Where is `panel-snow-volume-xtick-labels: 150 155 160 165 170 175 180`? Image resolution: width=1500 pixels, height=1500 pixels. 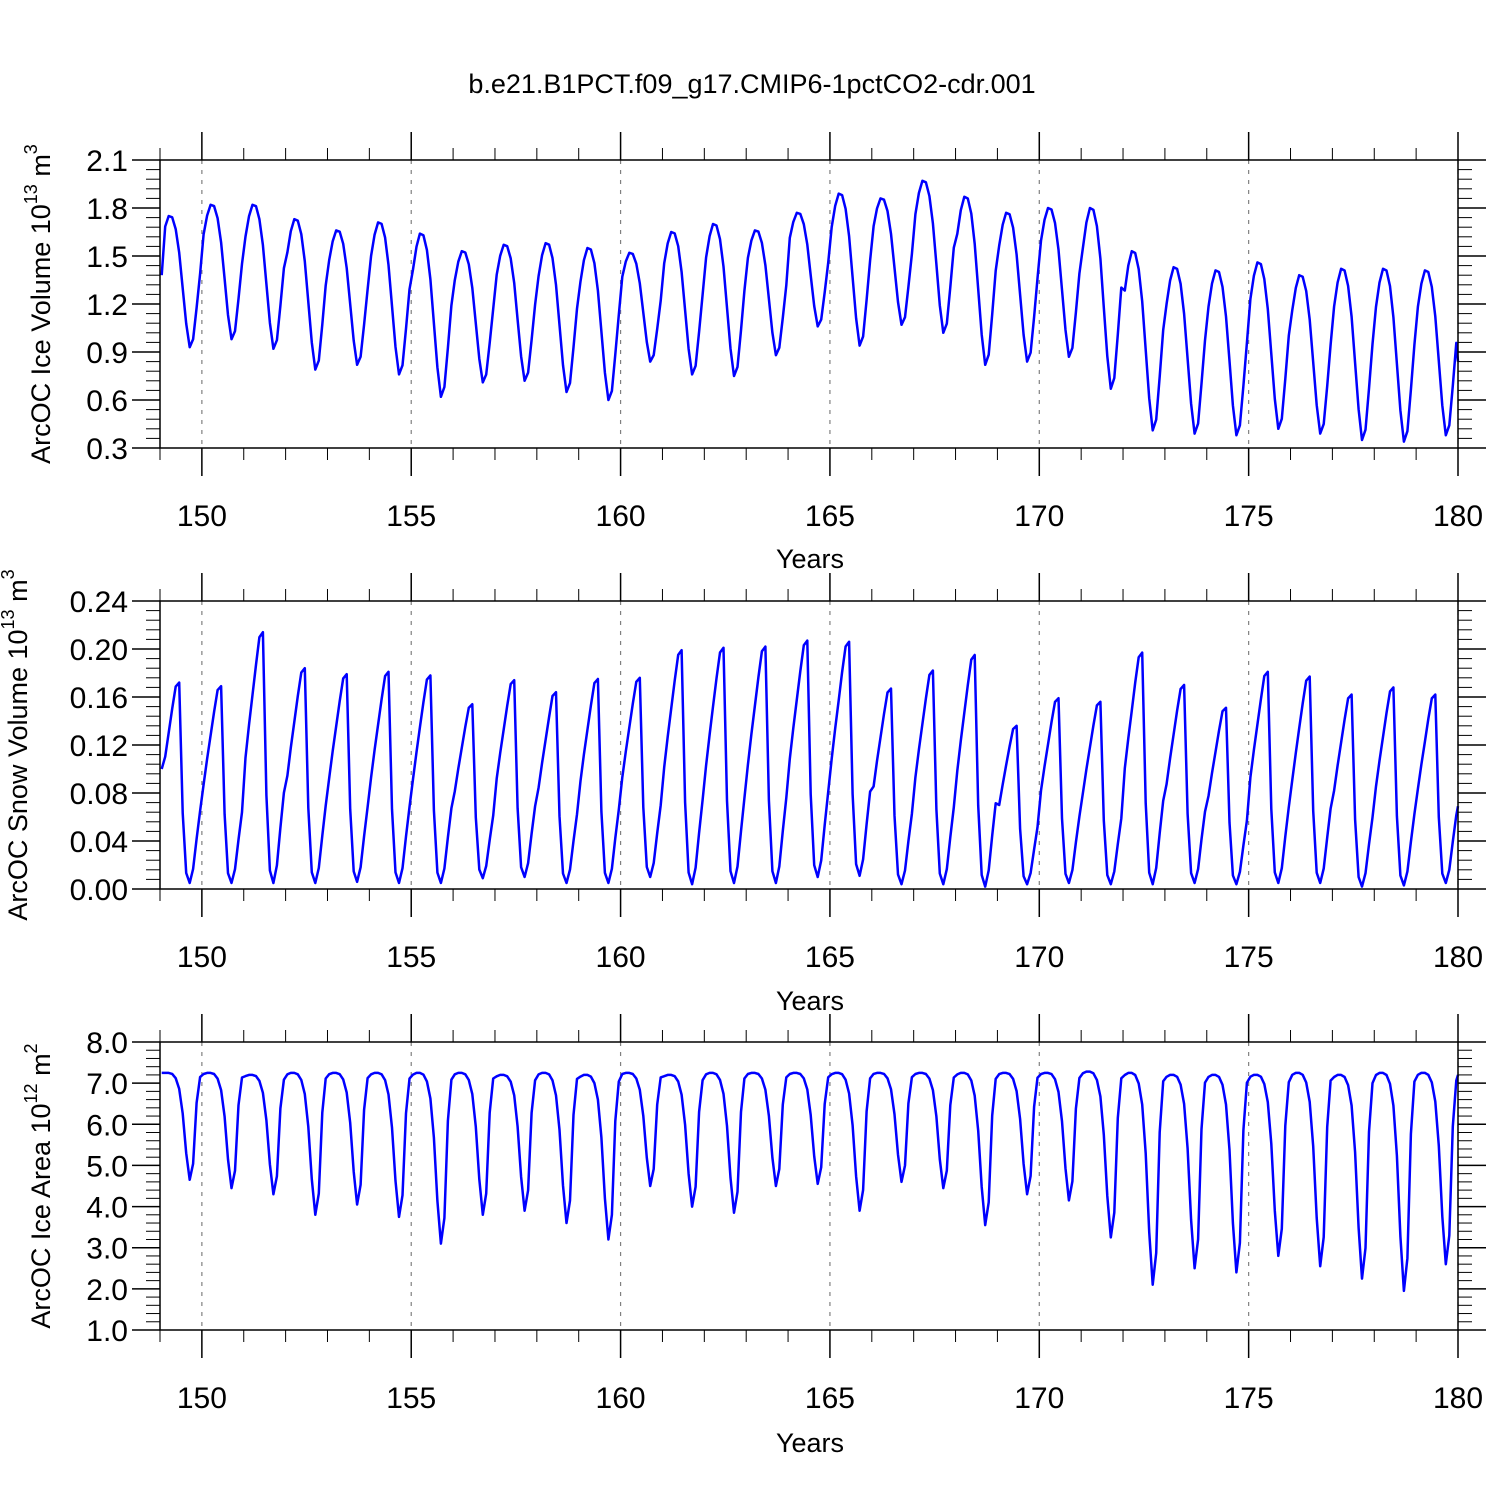
panel-snow-volume-xtick-labels: 150 155 160 165 170 175 180 is located at coordinates (830, 957).